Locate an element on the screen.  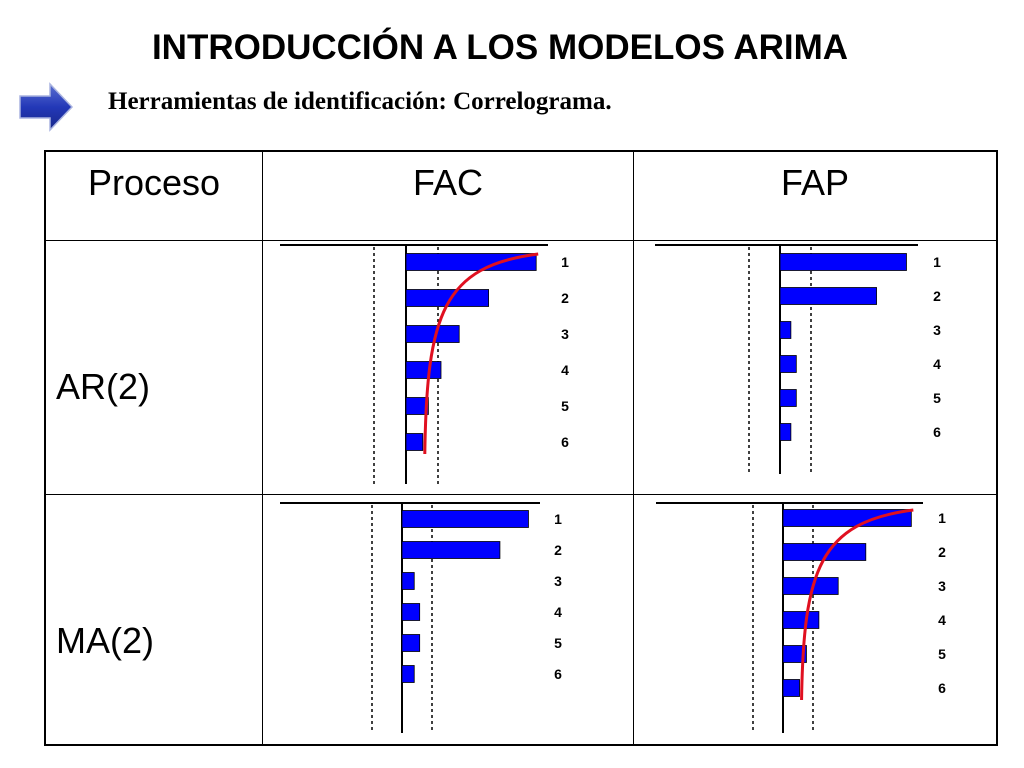
header-divider is located at coordinates (521, 240).